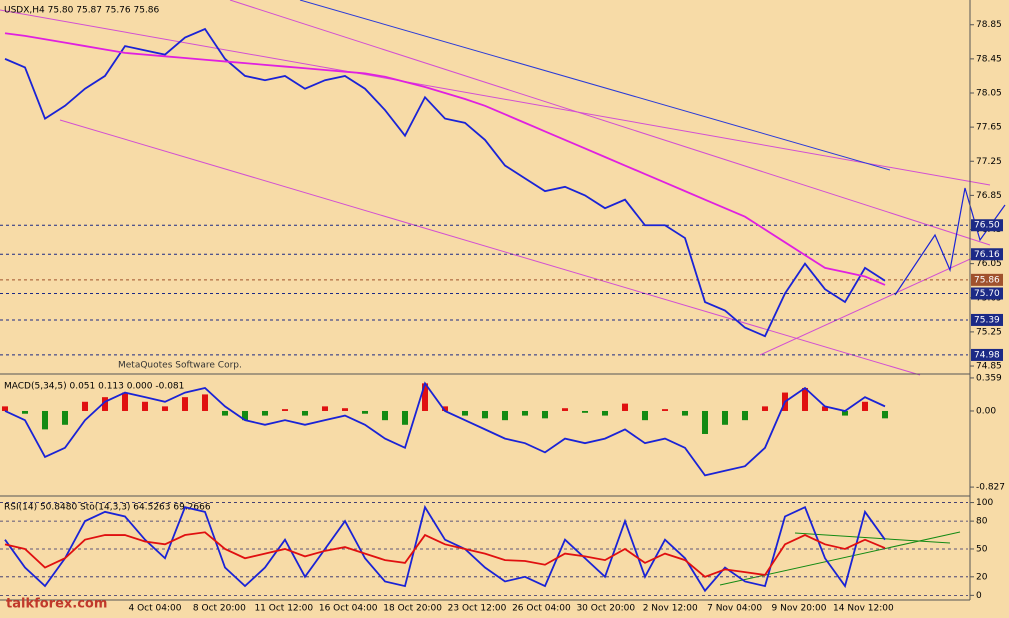 The width and height of the screenshot is (1009, 618). I want to click on x-tick-label: 30 Oct 20:00, so click(605, 609).